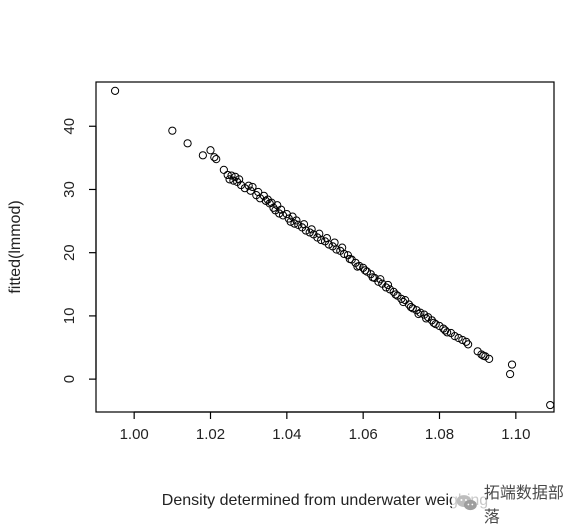 This screenshot has height=529, width=583. Describe the element at coordinates (523, 504) in the screenshot. I see `watermark-text: 拓端数据部落` at that location.